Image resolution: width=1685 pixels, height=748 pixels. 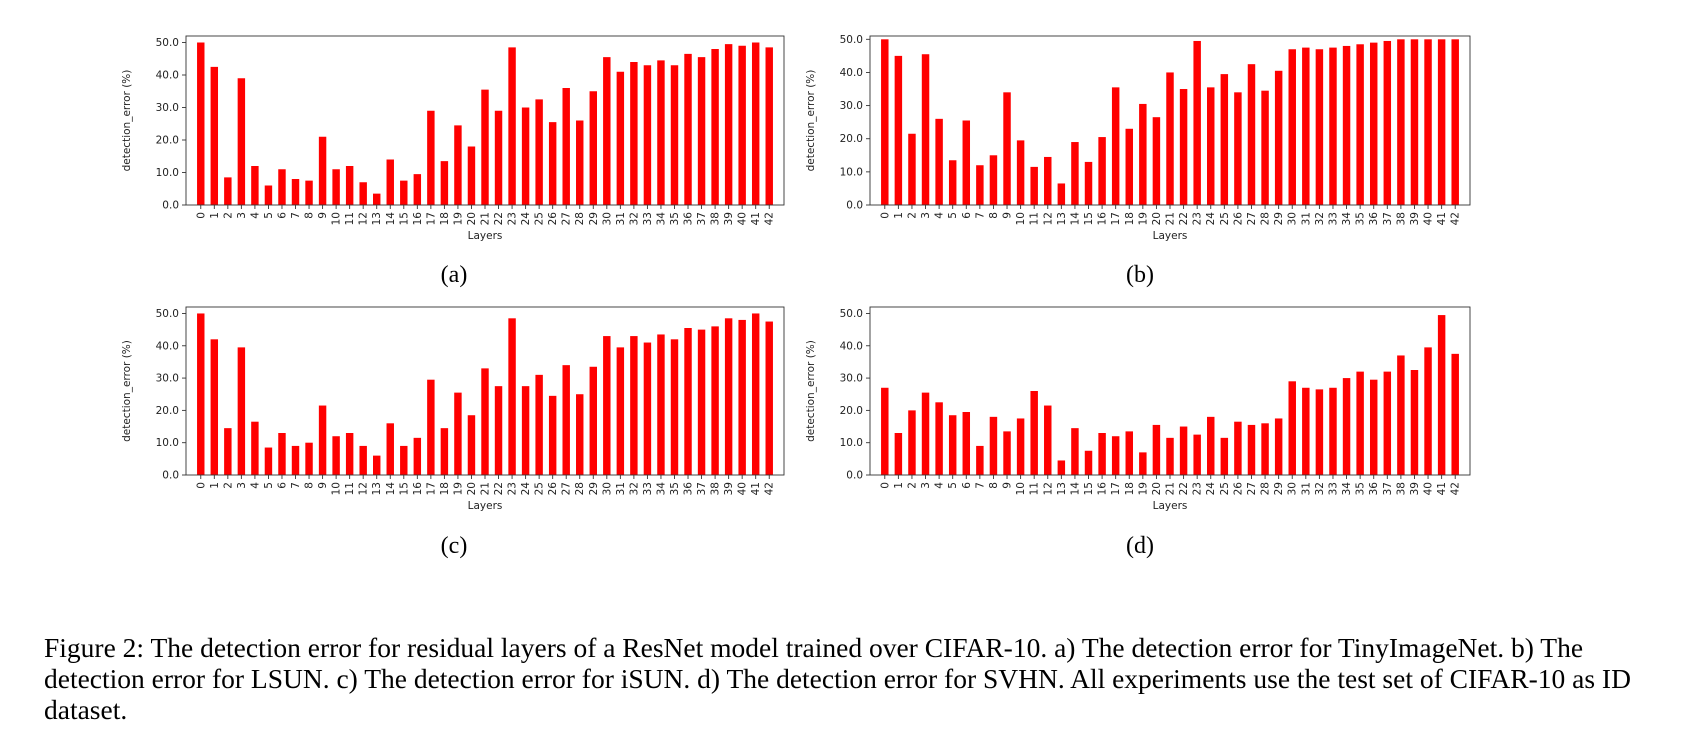 I want to click on panel-label-c: (c), so click(x=454, y=546).